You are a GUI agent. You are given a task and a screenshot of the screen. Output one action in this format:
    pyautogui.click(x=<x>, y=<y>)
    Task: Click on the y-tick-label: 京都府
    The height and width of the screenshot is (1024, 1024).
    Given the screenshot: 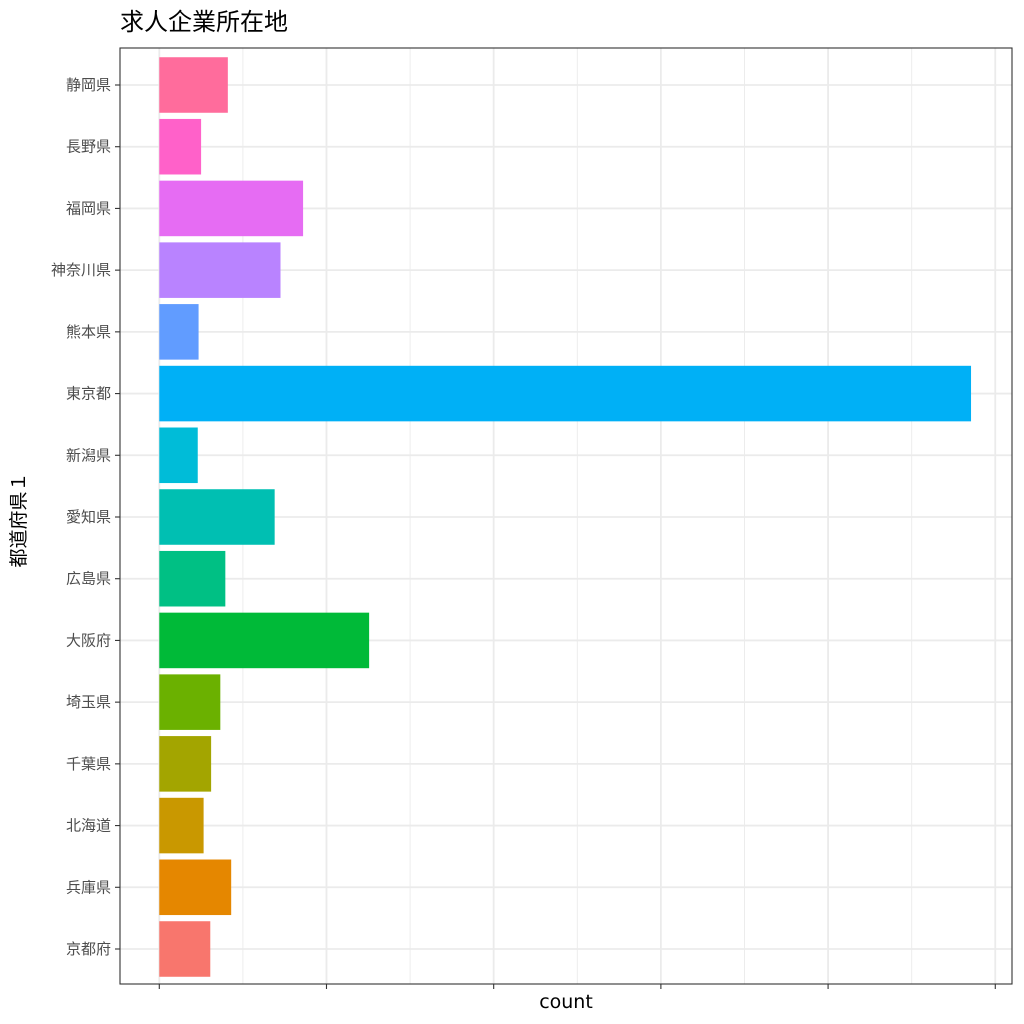 What is the action you would take?
    pyautogui.click(x=88, y=949)
    